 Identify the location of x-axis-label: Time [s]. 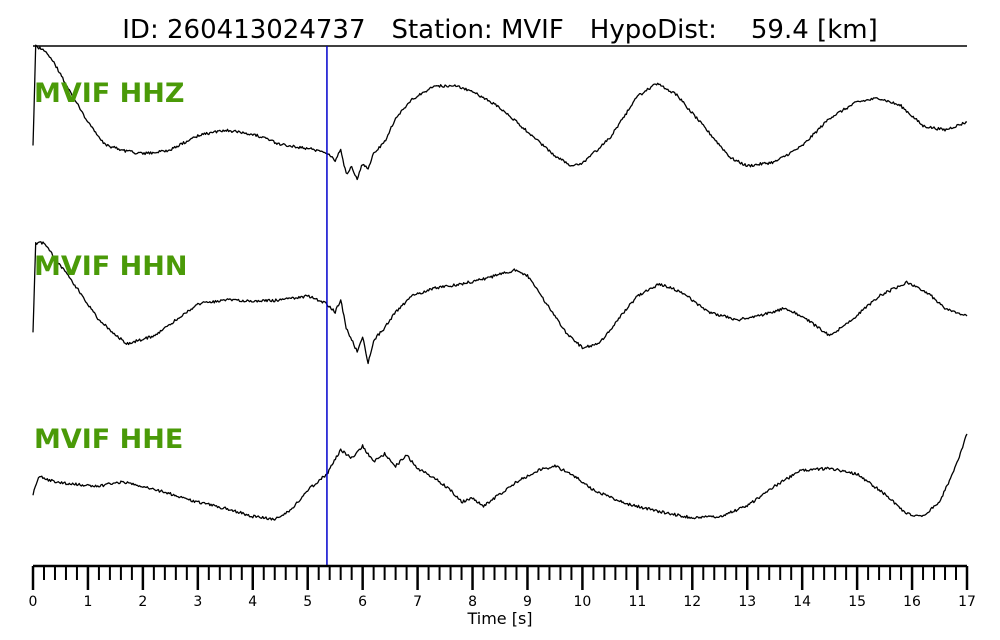
(499, 618).